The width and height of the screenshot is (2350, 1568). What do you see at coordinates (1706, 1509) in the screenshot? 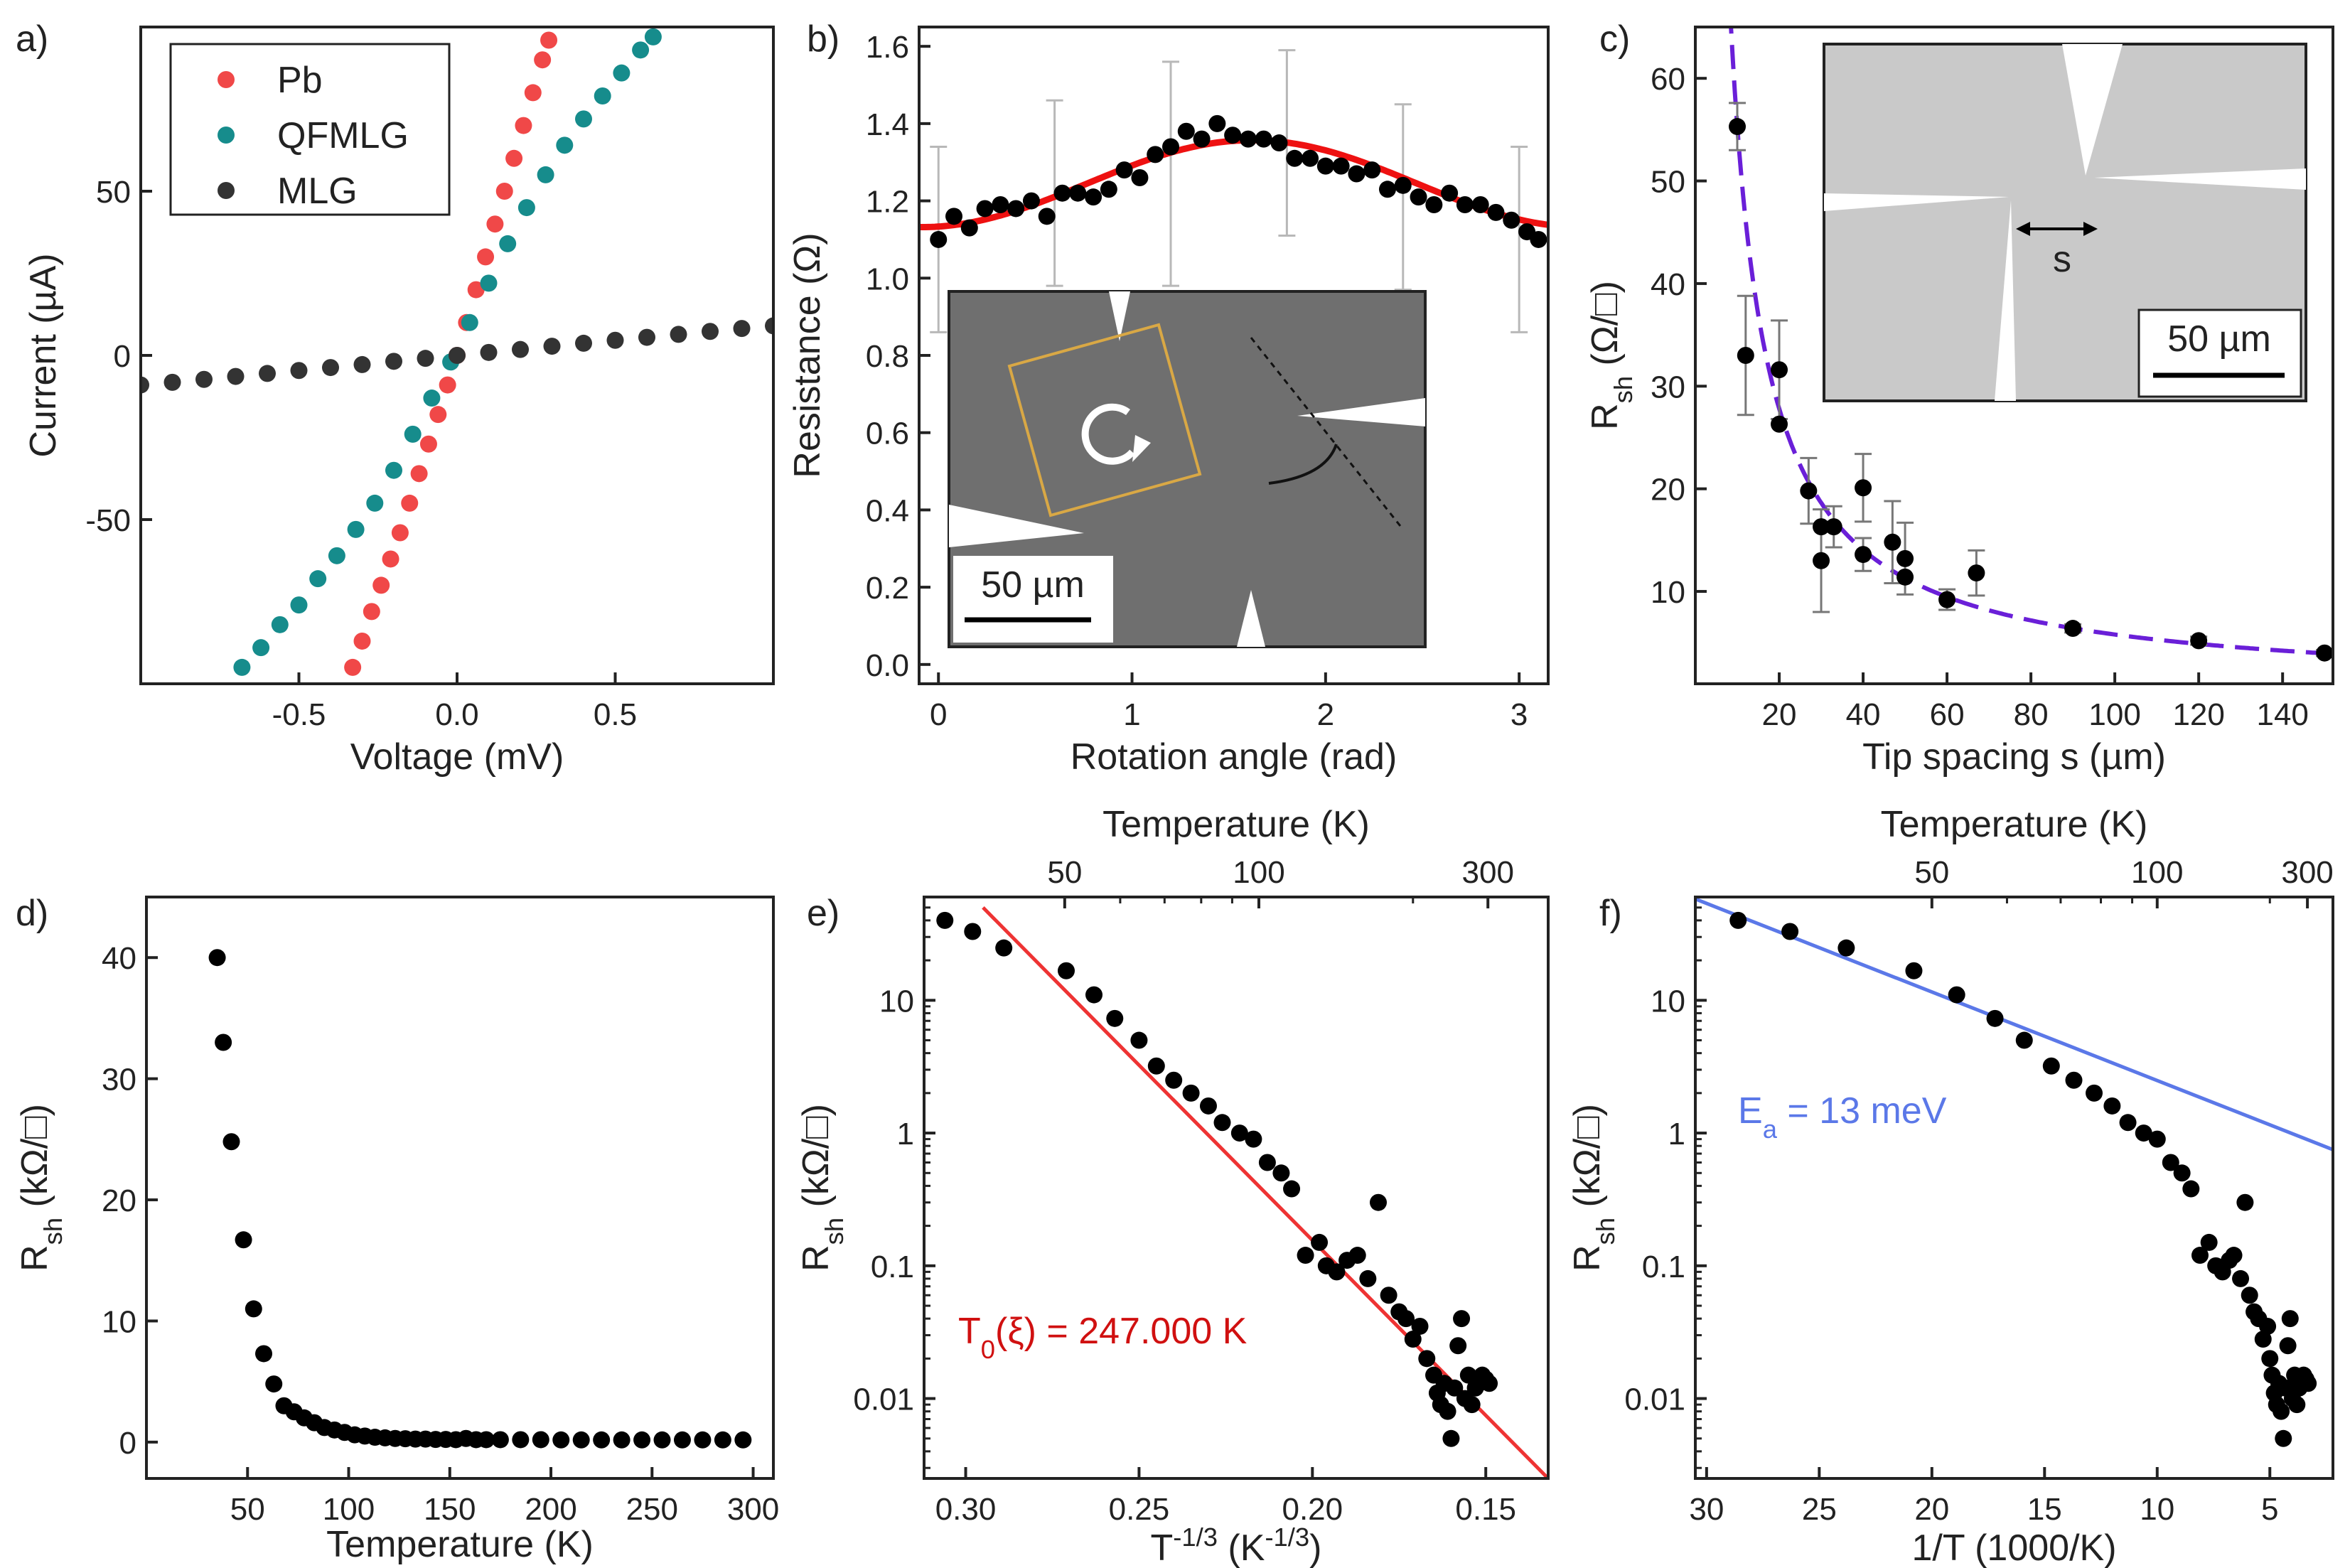
I see `x-tick-label: 30` at bounding box center [1706, 1509].